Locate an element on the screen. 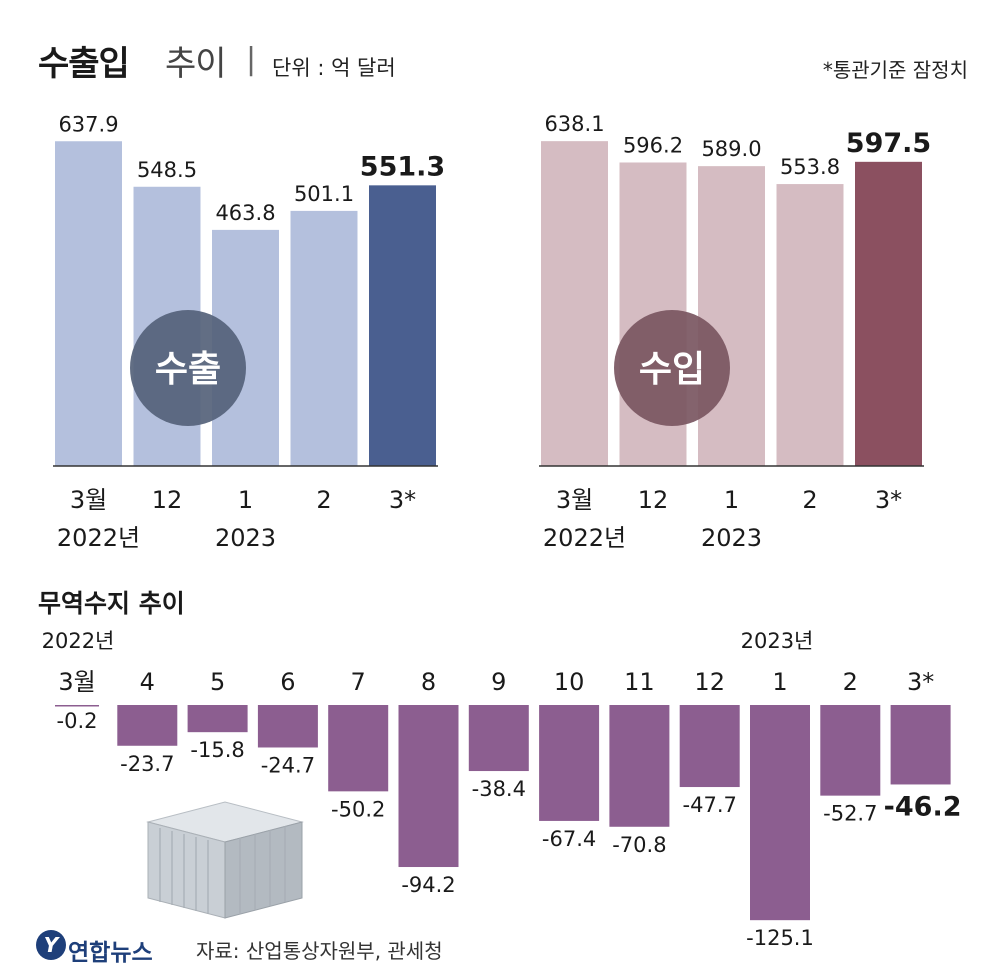 The height and width of the screenshot is (980, 1002). trade-balance-title: 무역수지 추이 is located at coordinates (111, 603).